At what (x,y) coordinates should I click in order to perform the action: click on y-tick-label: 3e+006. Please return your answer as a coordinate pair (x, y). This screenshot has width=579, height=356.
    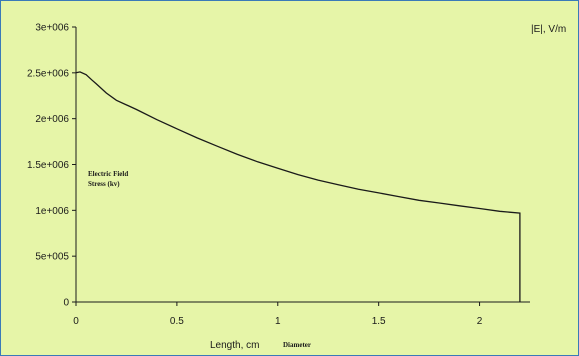
    Looking at the image, I should click on (52, 28).